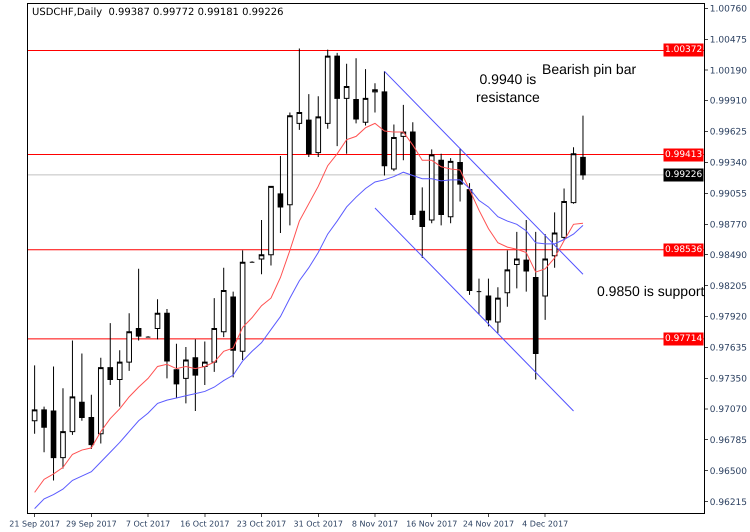 Image resolution: width=750 pixels, height=532 pixels. I want to click on y-tick-label: 0.96215, so click(729, 503).